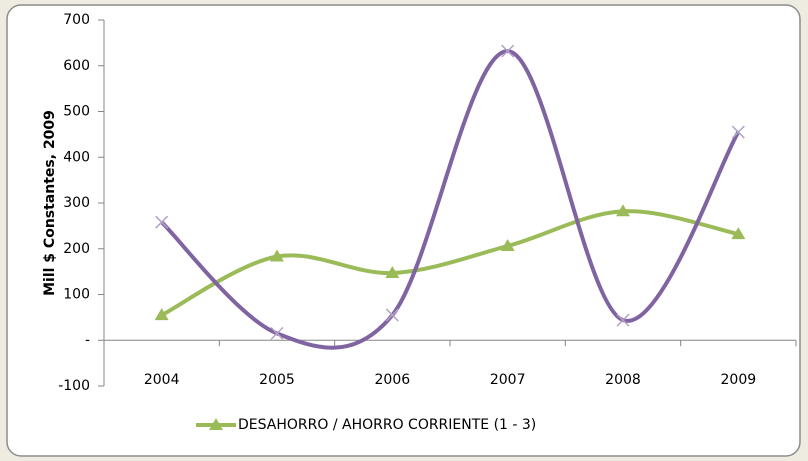  What do you see at coordinates (623, 380) in the screenshot?
I see `x-tick-label: 2008` at bounding box center [623, 380].